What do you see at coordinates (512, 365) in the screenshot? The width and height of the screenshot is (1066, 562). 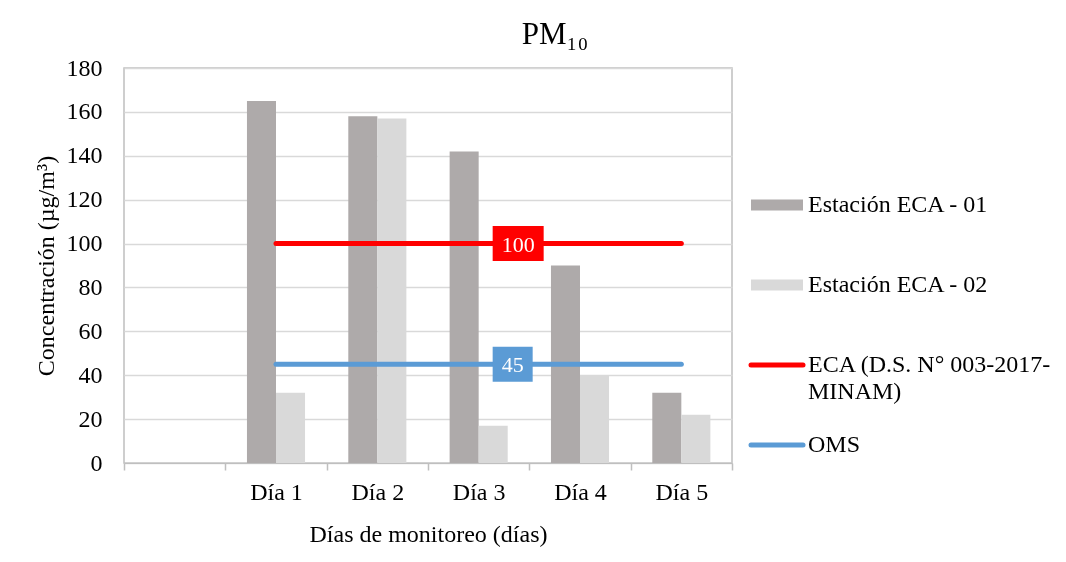 I see `data-label: 45` at bounding box center [512, 365].